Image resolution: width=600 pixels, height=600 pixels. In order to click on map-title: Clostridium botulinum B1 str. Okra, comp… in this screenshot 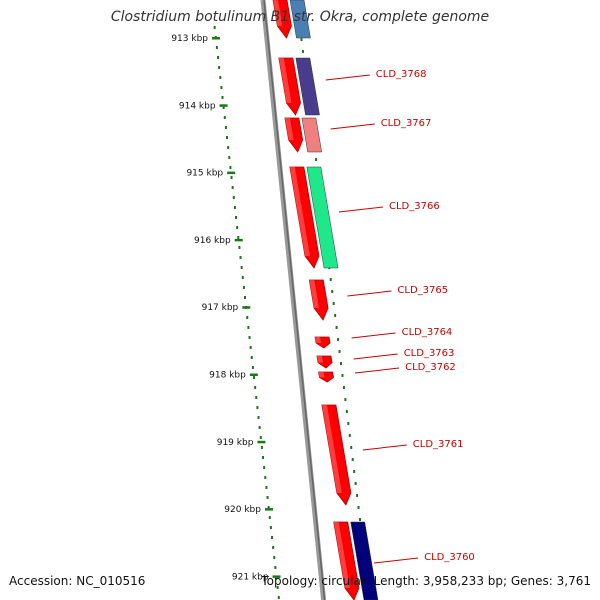, I will do `click(300, 17)`.